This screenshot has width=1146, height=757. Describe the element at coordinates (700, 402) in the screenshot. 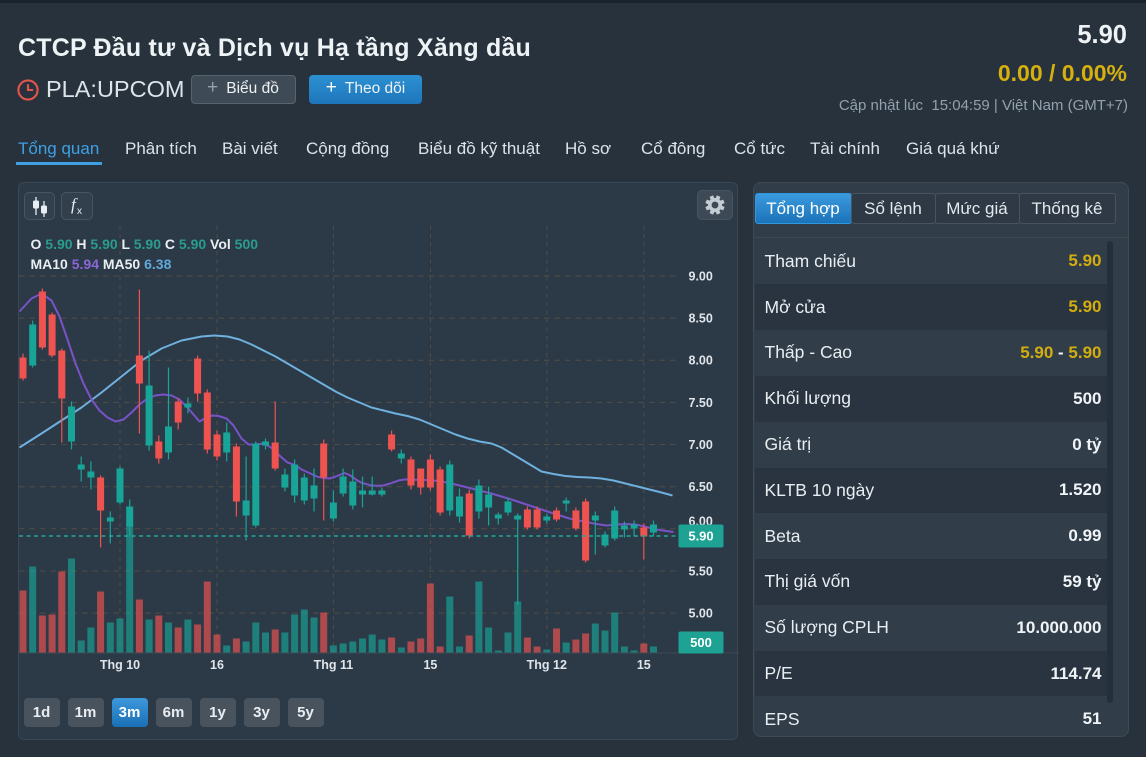

I see `svg-text: 7.50` at that location.